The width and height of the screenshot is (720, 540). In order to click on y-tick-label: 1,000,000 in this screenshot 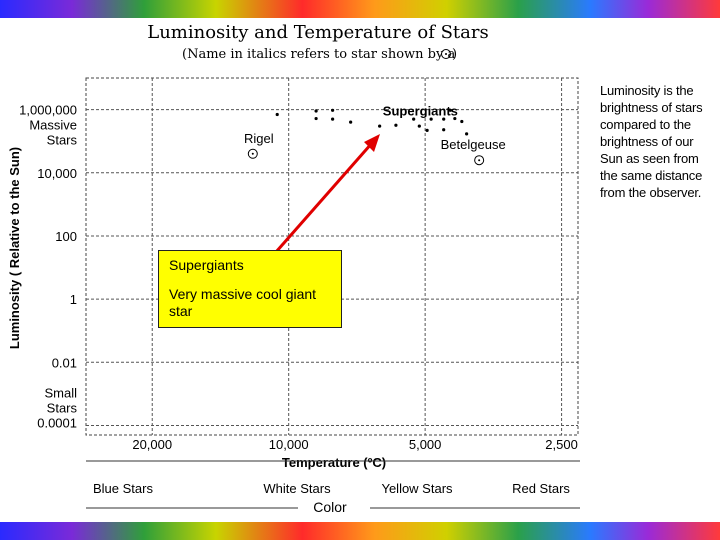, I will do `click(48, 110)`.